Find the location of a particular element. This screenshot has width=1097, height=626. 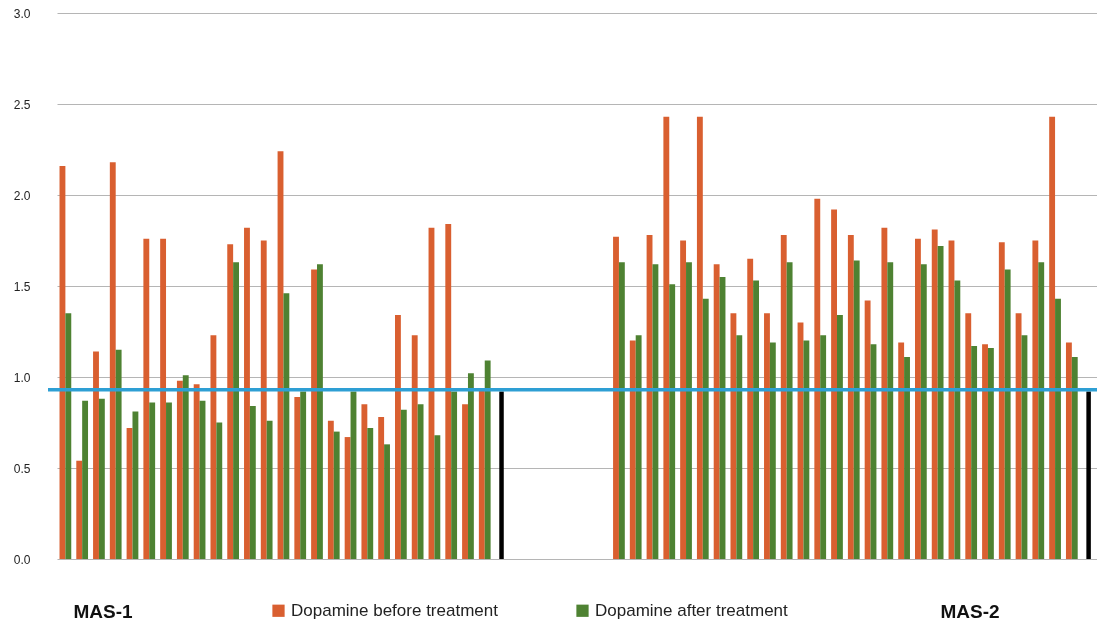

text: MAS-2 is located at coordinates (970, 611).